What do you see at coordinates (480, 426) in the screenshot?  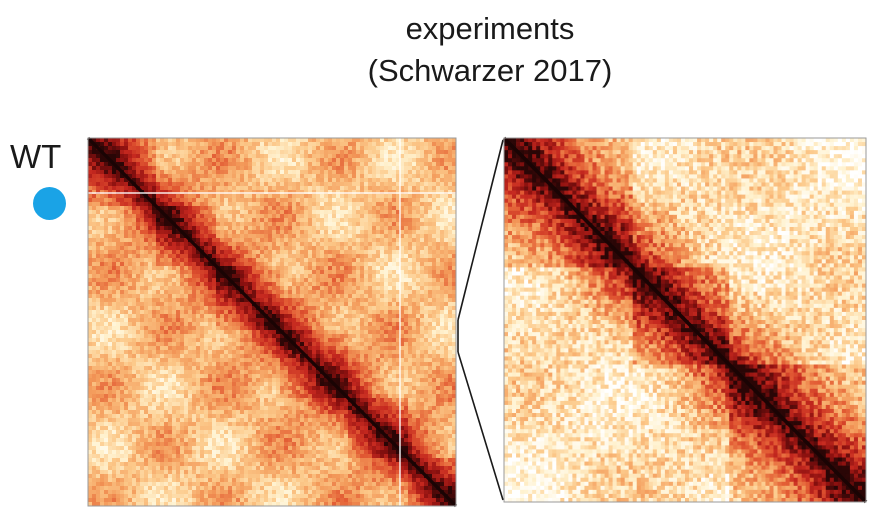 I see `zoom-connector-bottom` at bounding box center [480, 426].